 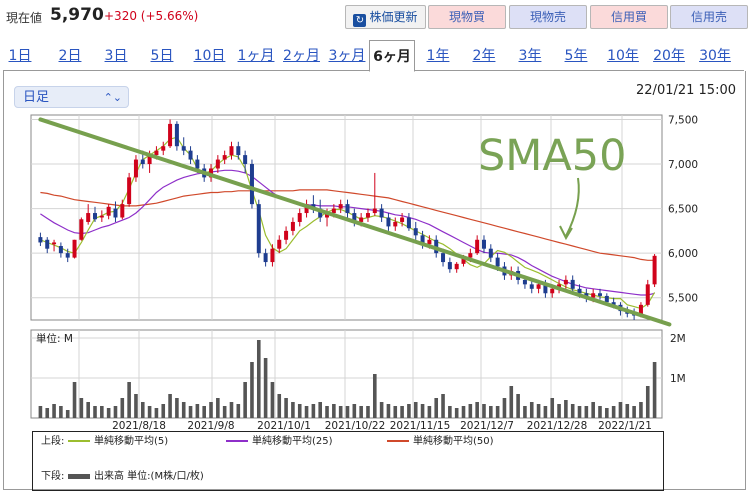 What do you see at coordinates (393, 17) in the screenshot?
I see `update-price-label: 株価更新` at bounding box center [393, 17].